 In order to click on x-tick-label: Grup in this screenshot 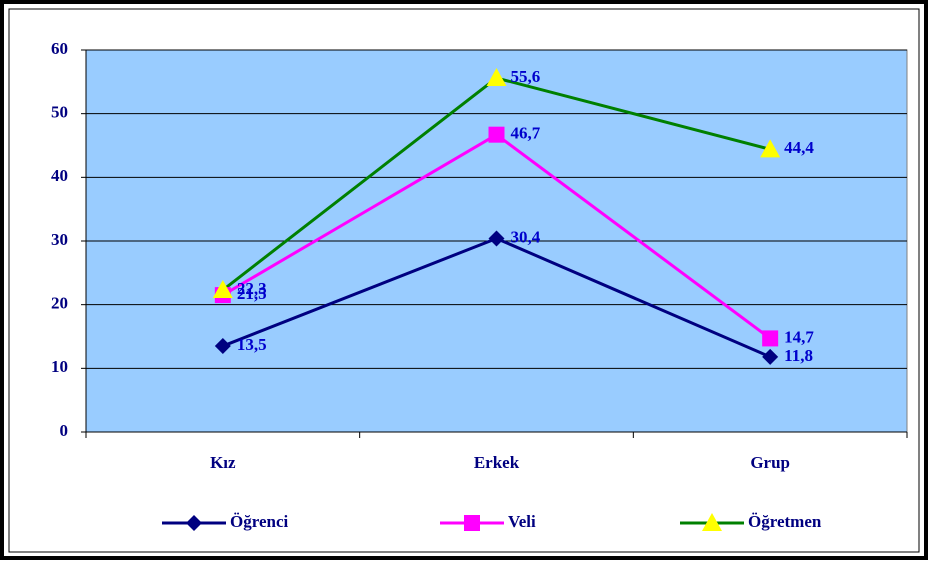, I will do `click(770, 462)`.